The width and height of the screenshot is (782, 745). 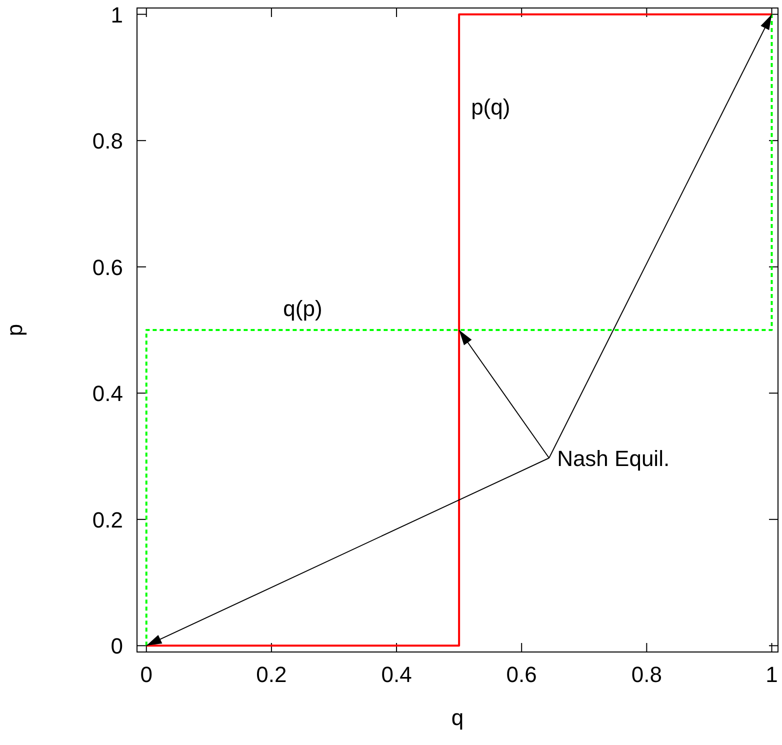 What do you see at coordinates (107, 519) in the screenshot?
I see `y-tick-label: 0.2` at bounding box center [107, 519].